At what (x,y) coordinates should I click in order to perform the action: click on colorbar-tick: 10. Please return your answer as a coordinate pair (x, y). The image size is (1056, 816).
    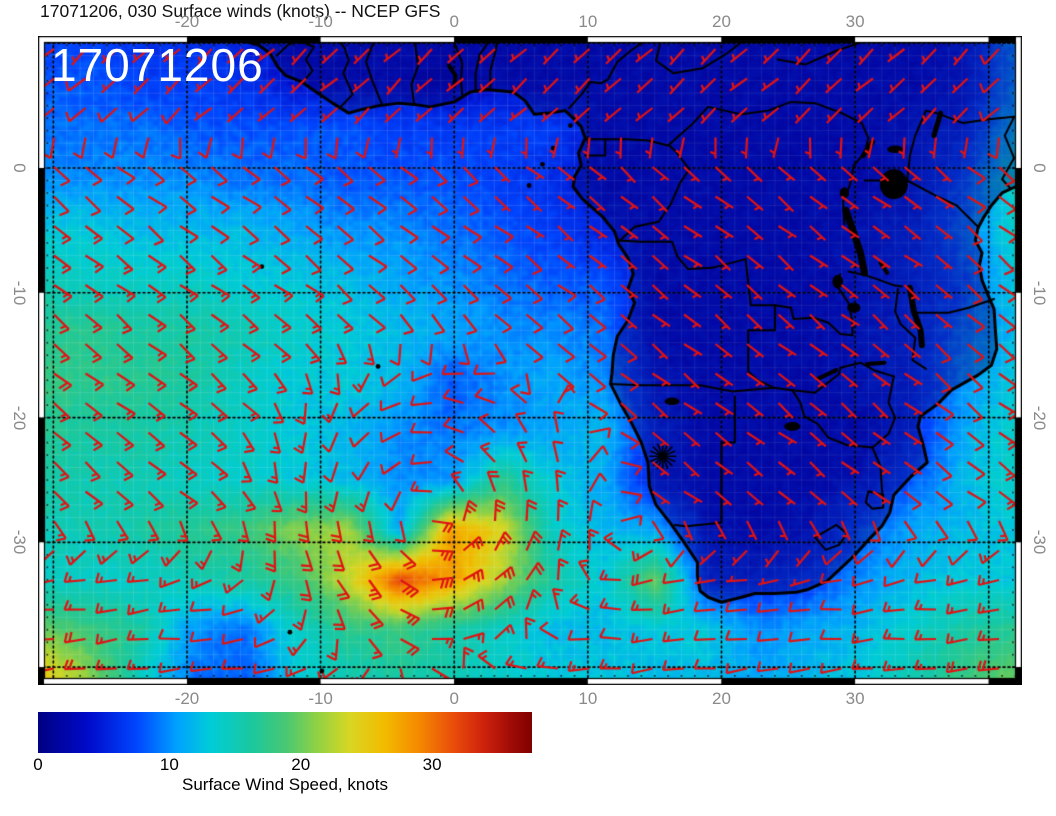
    Looking at the image, I should click on (169, 764).